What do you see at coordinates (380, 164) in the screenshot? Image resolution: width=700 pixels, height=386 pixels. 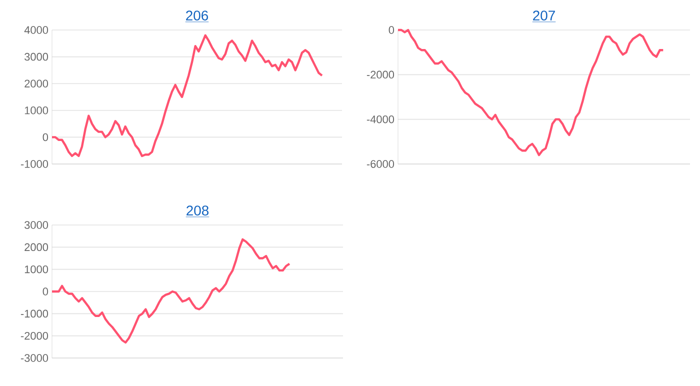 I see `y-tick-label: -6000` at bounding box center [380, 164].